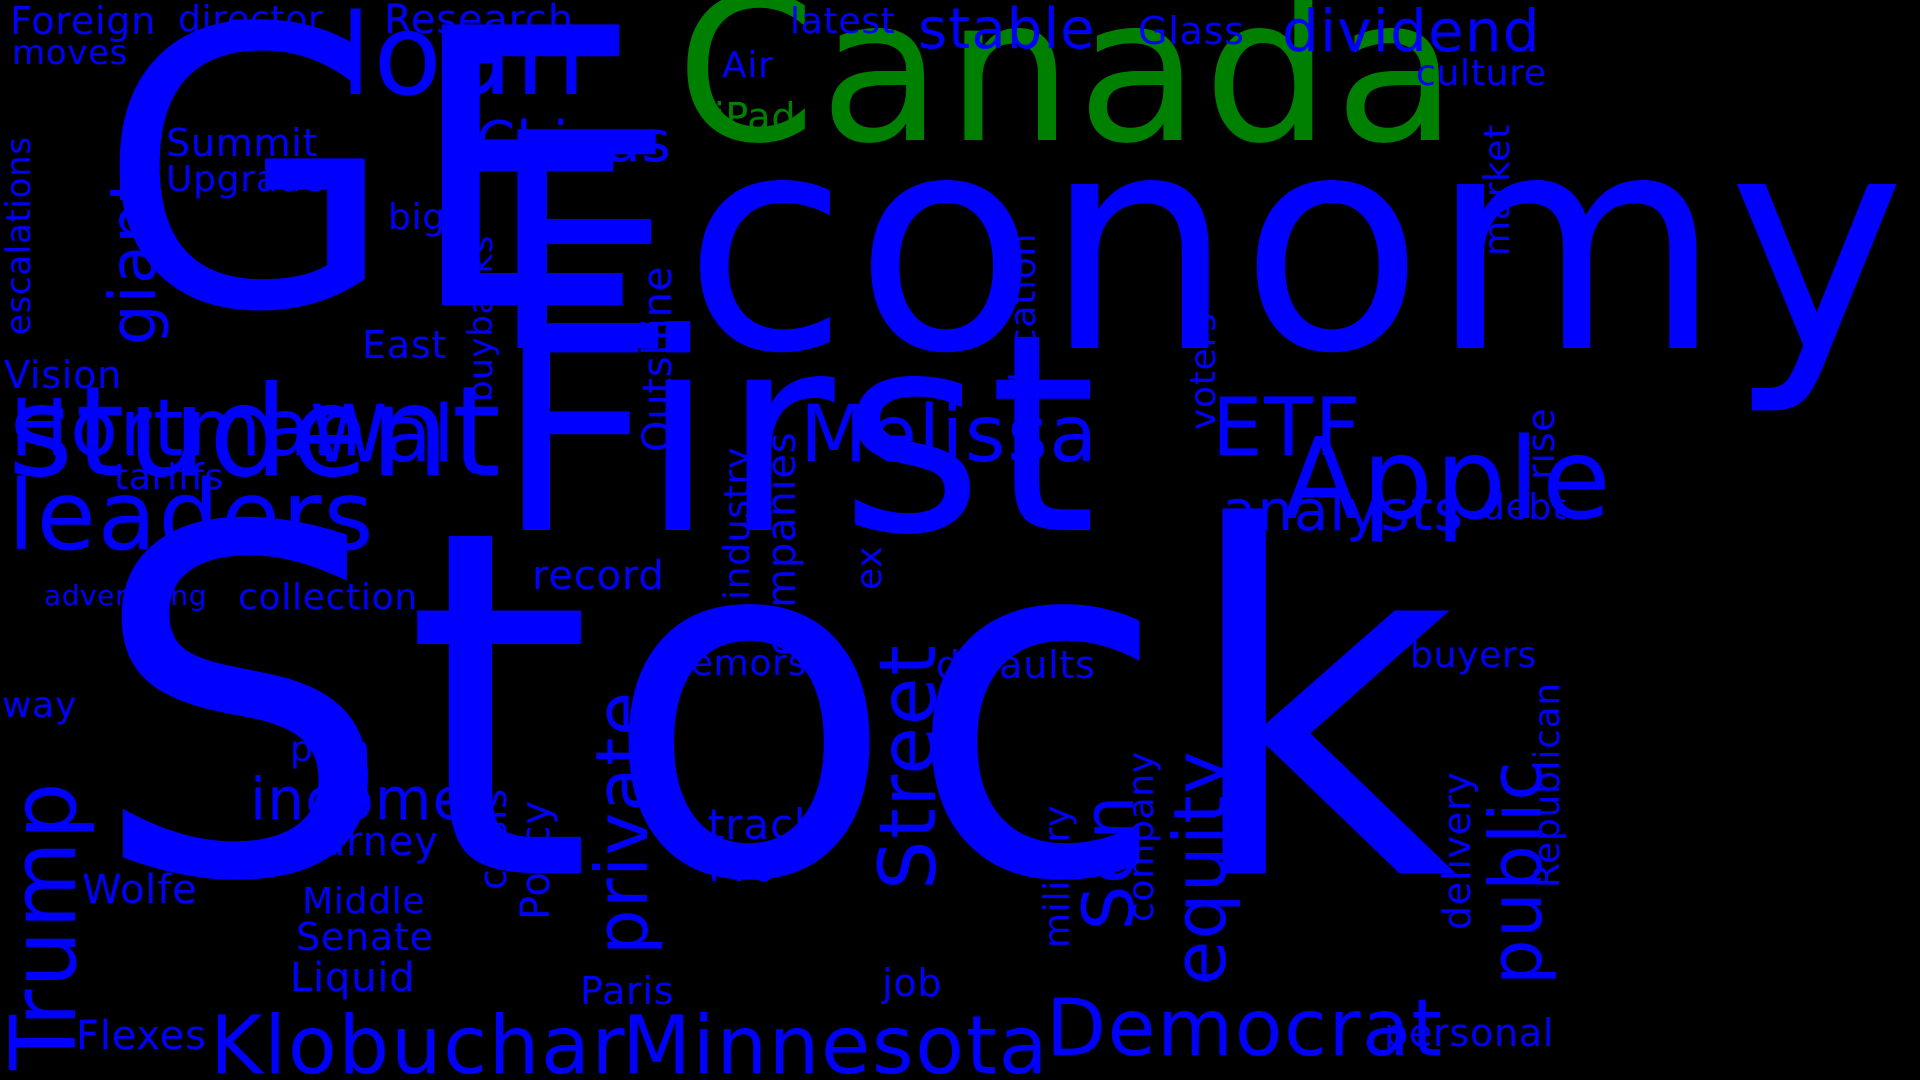 This screenshot has width=1920, height=1080. Describe the element at coordinates (376, 198) in the screenshot. I see `word-ge: GE` at that location.